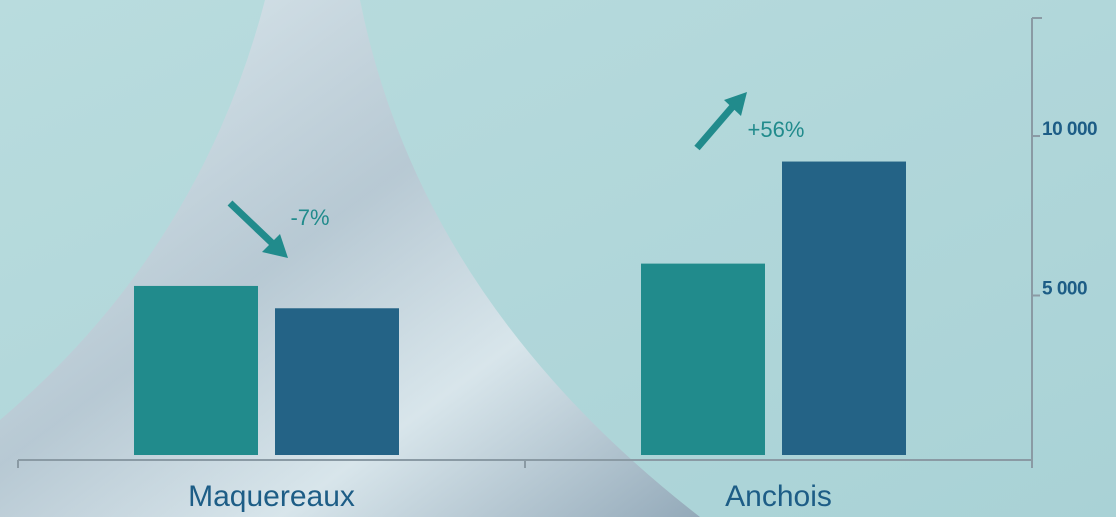 The image size is (1116, 517). Describe the element at coordinates (1069, 129) in the screenshot. I see `y-tick-label: 10 000` at that location.